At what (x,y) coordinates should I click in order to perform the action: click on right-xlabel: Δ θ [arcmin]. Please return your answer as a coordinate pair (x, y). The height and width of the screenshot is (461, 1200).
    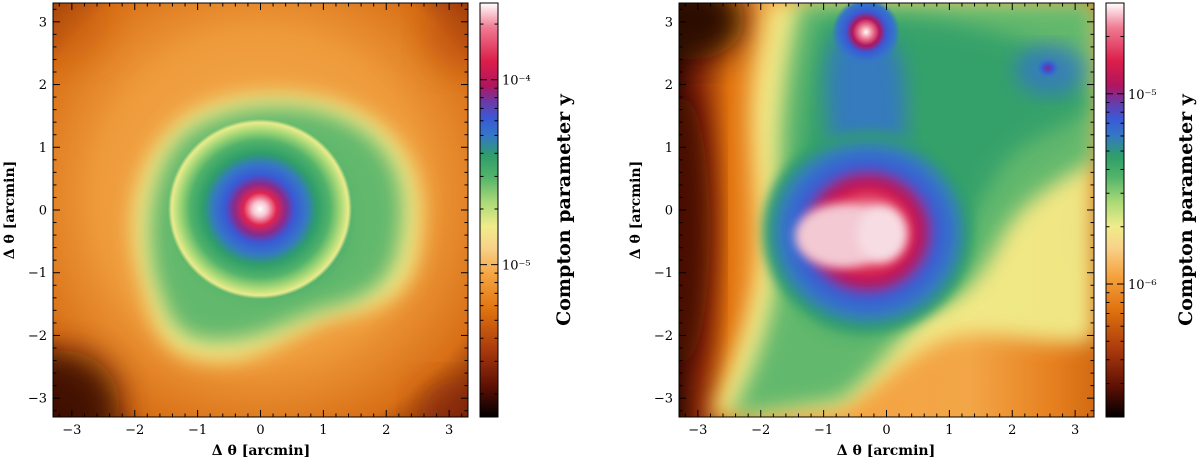
    Looking at the image, I should click on (886, 451).